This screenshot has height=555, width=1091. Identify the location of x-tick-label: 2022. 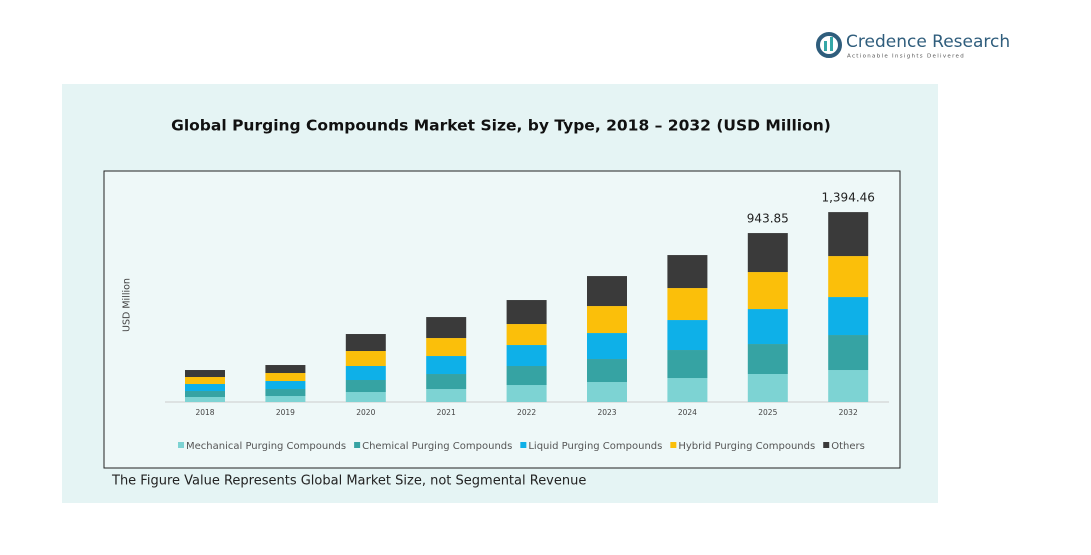
(526, 412).